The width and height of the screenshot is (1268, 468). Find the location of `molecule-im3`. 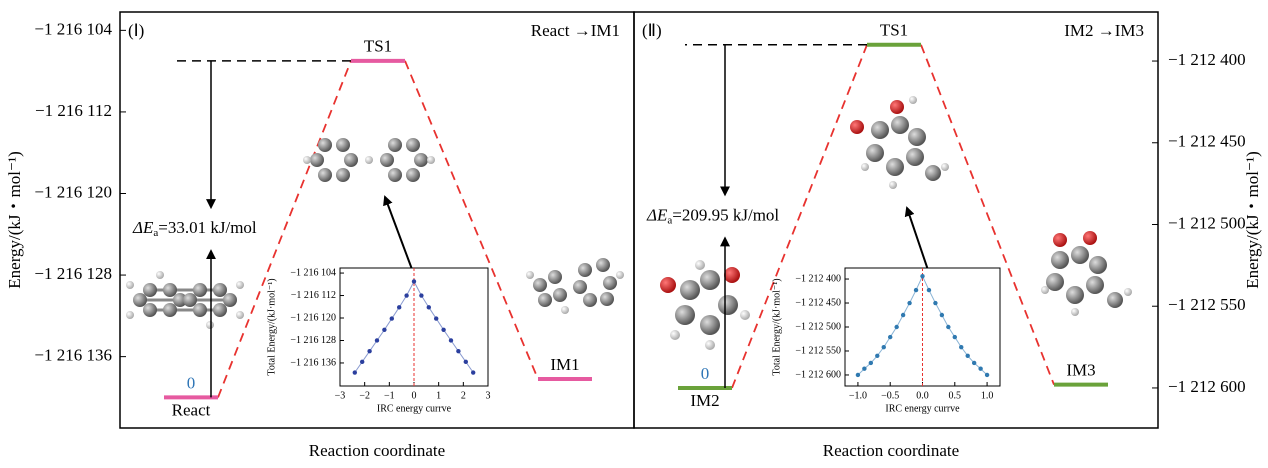

molecule-im3 is located at coordinates (1086, 273).